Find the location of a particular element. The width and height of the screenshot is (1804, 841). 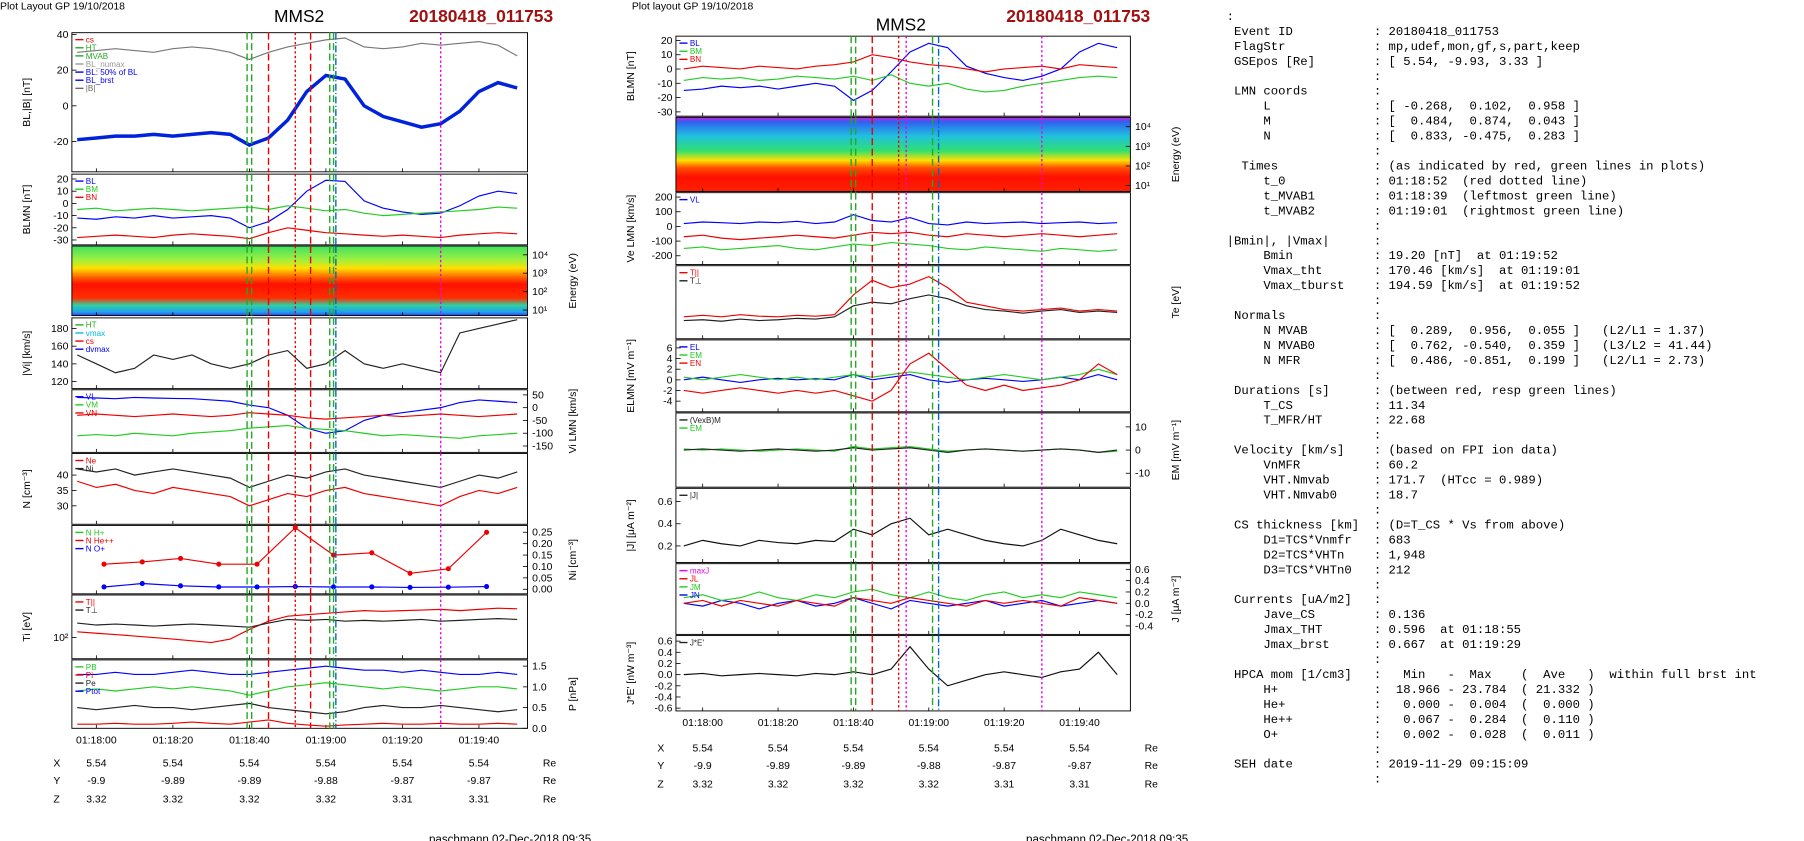

y-axis-label: |J| [μA m⁻²] is located at coordinates (631, 525).